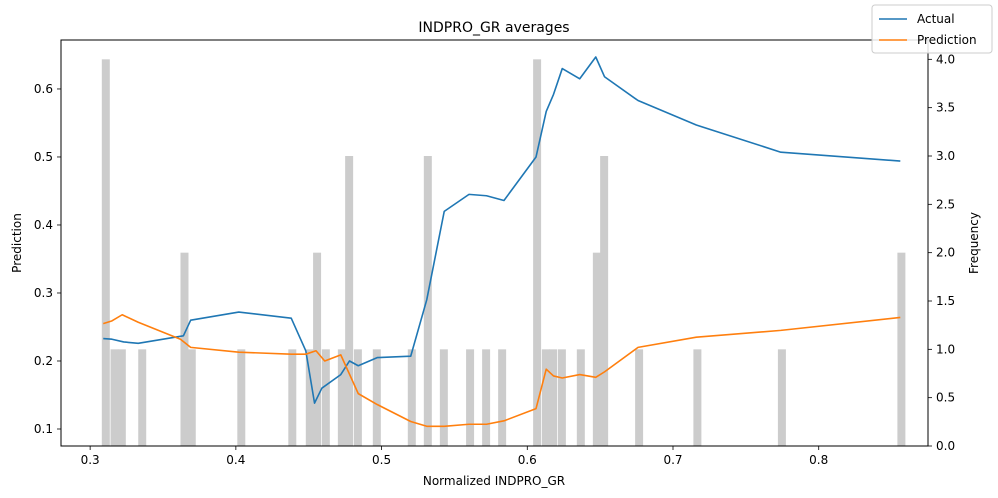  Describe the element at coordinates (945, 446) in the screenshot. I see `y2-tick-label-0: 0.0` at that location.